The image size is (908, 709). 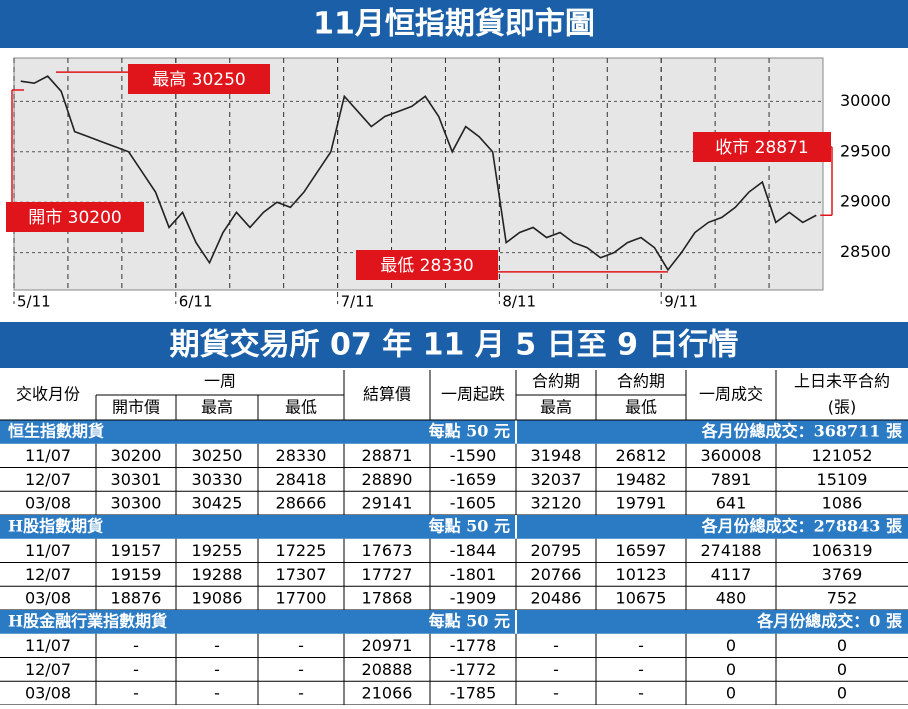 I want to click on table-cell: 30330, so click(x=217, y=479).